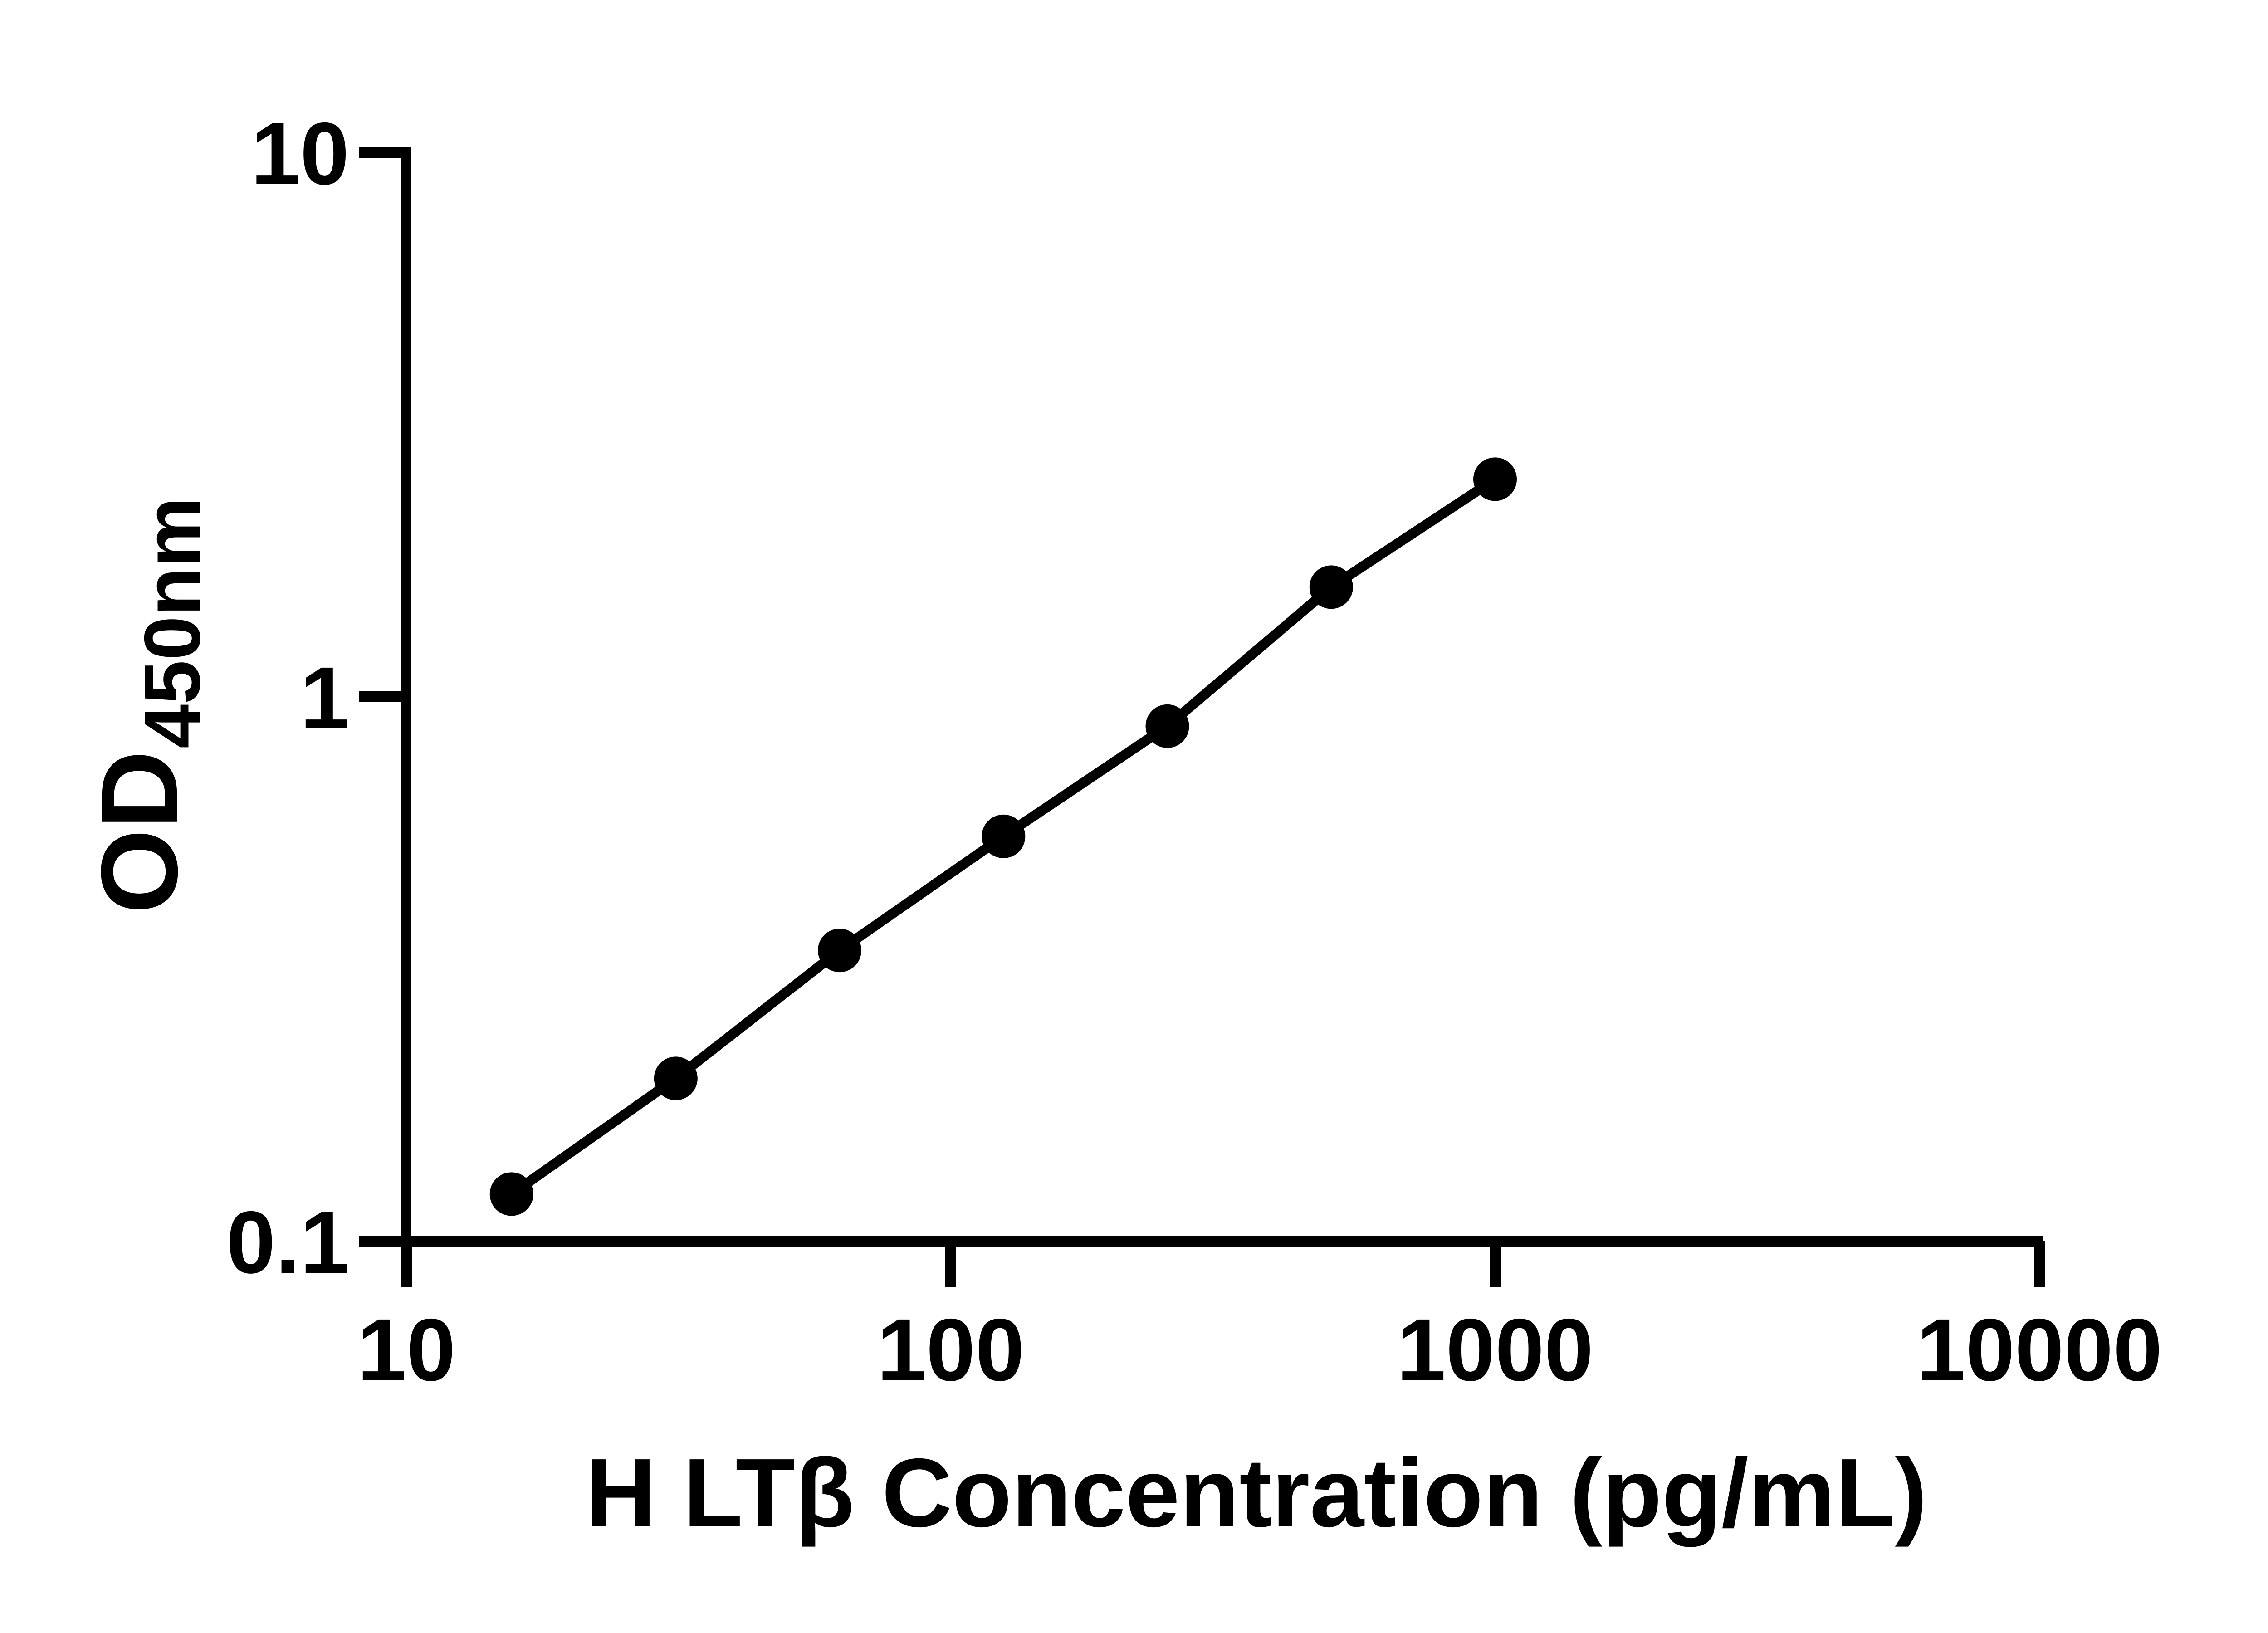  I want to click on x-tick-label: 10, so click(407, 1350).